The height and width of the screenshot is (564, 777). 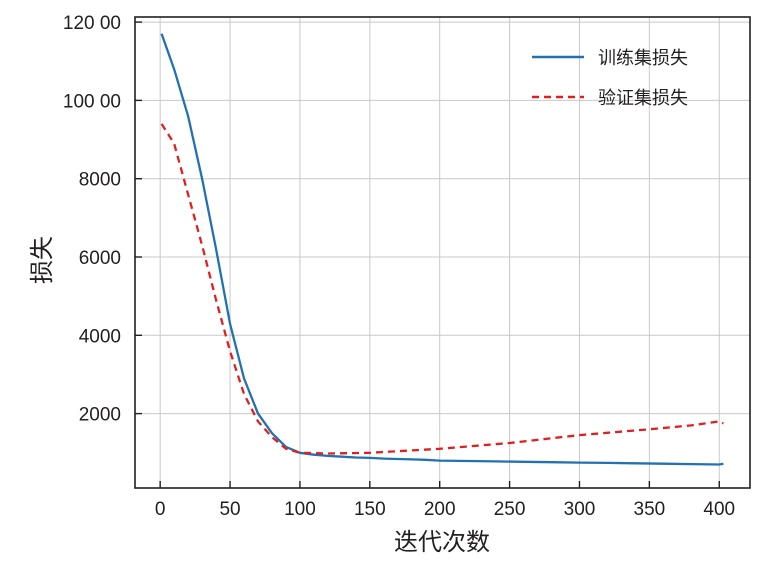 What do you see at coordinates (643, 98) in the screenshot?
I see `legend-label-val: 验证集损失` at bounding box center [643, 98].